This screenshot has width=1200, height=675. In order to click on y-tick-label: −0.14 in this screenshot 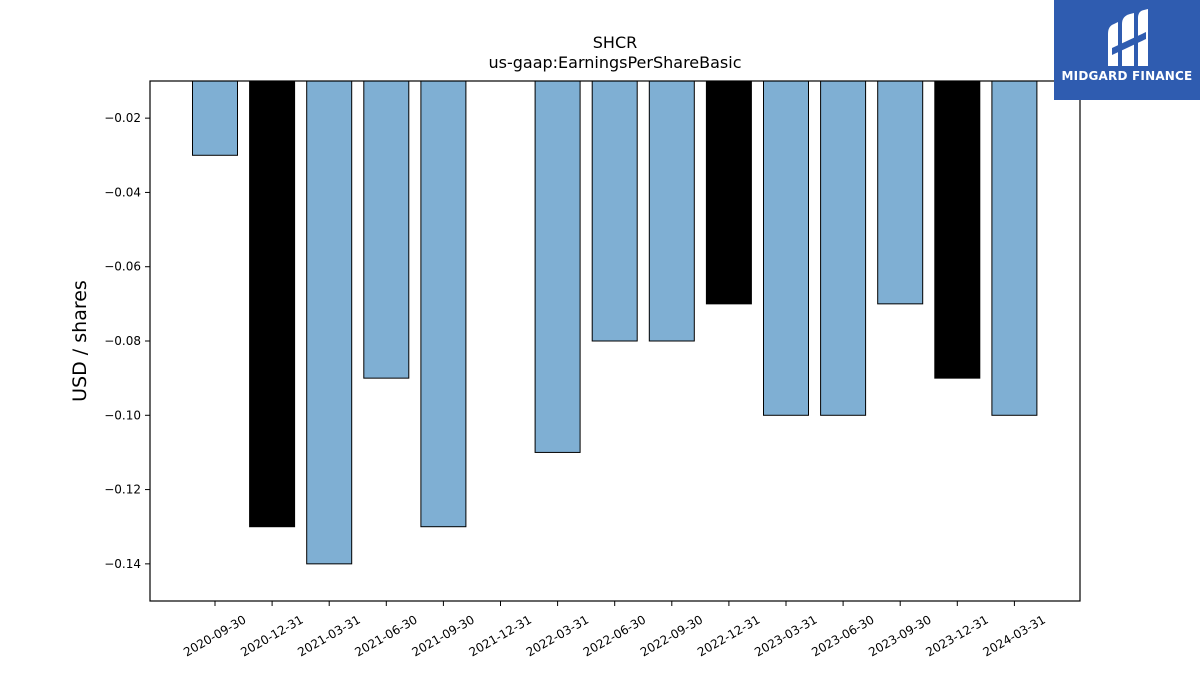, I will do `click(122, 564)`.